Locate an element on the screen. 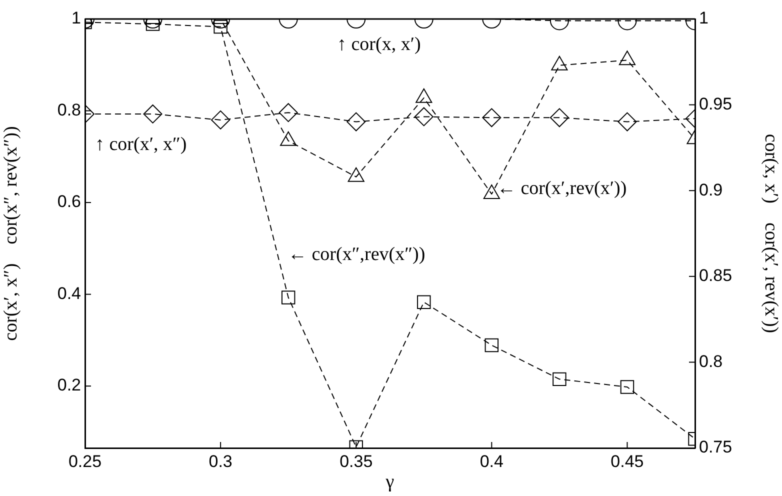 The image size is (782, 496). x-tick-label: 0.35 is located at coordinates (356, 461).